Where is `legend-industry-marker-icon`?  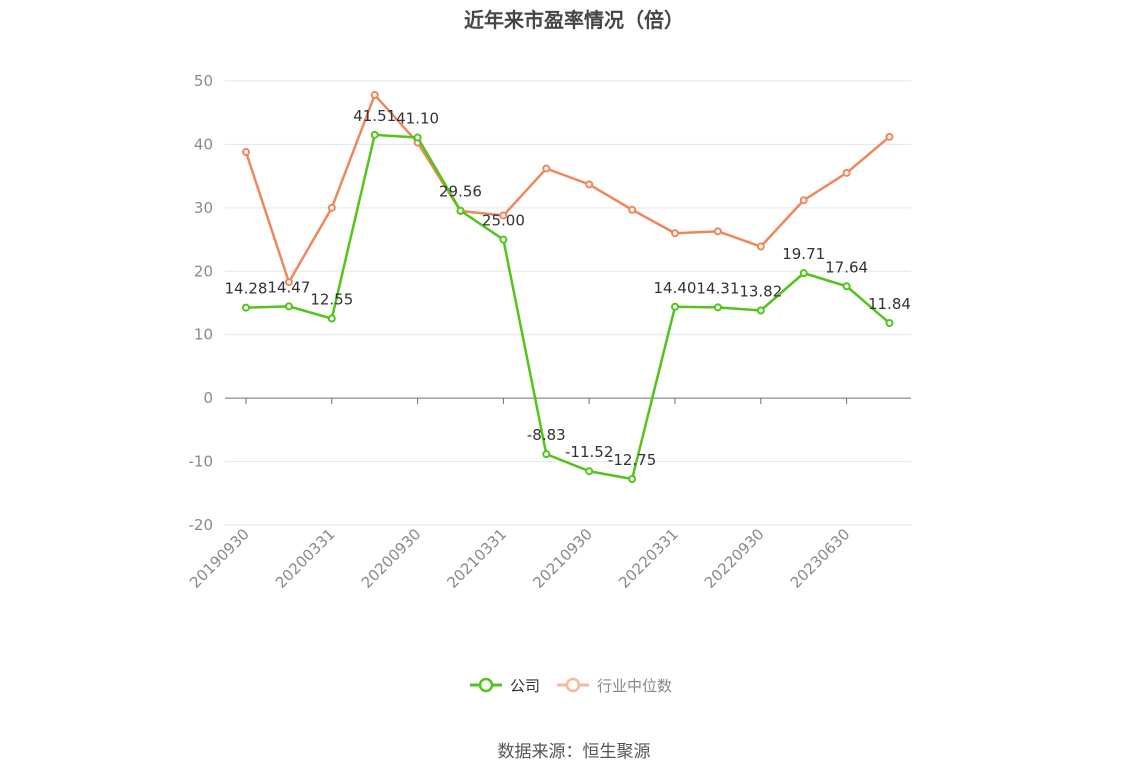 legend-industry-marker-icon is located at coordinates (573, 685).